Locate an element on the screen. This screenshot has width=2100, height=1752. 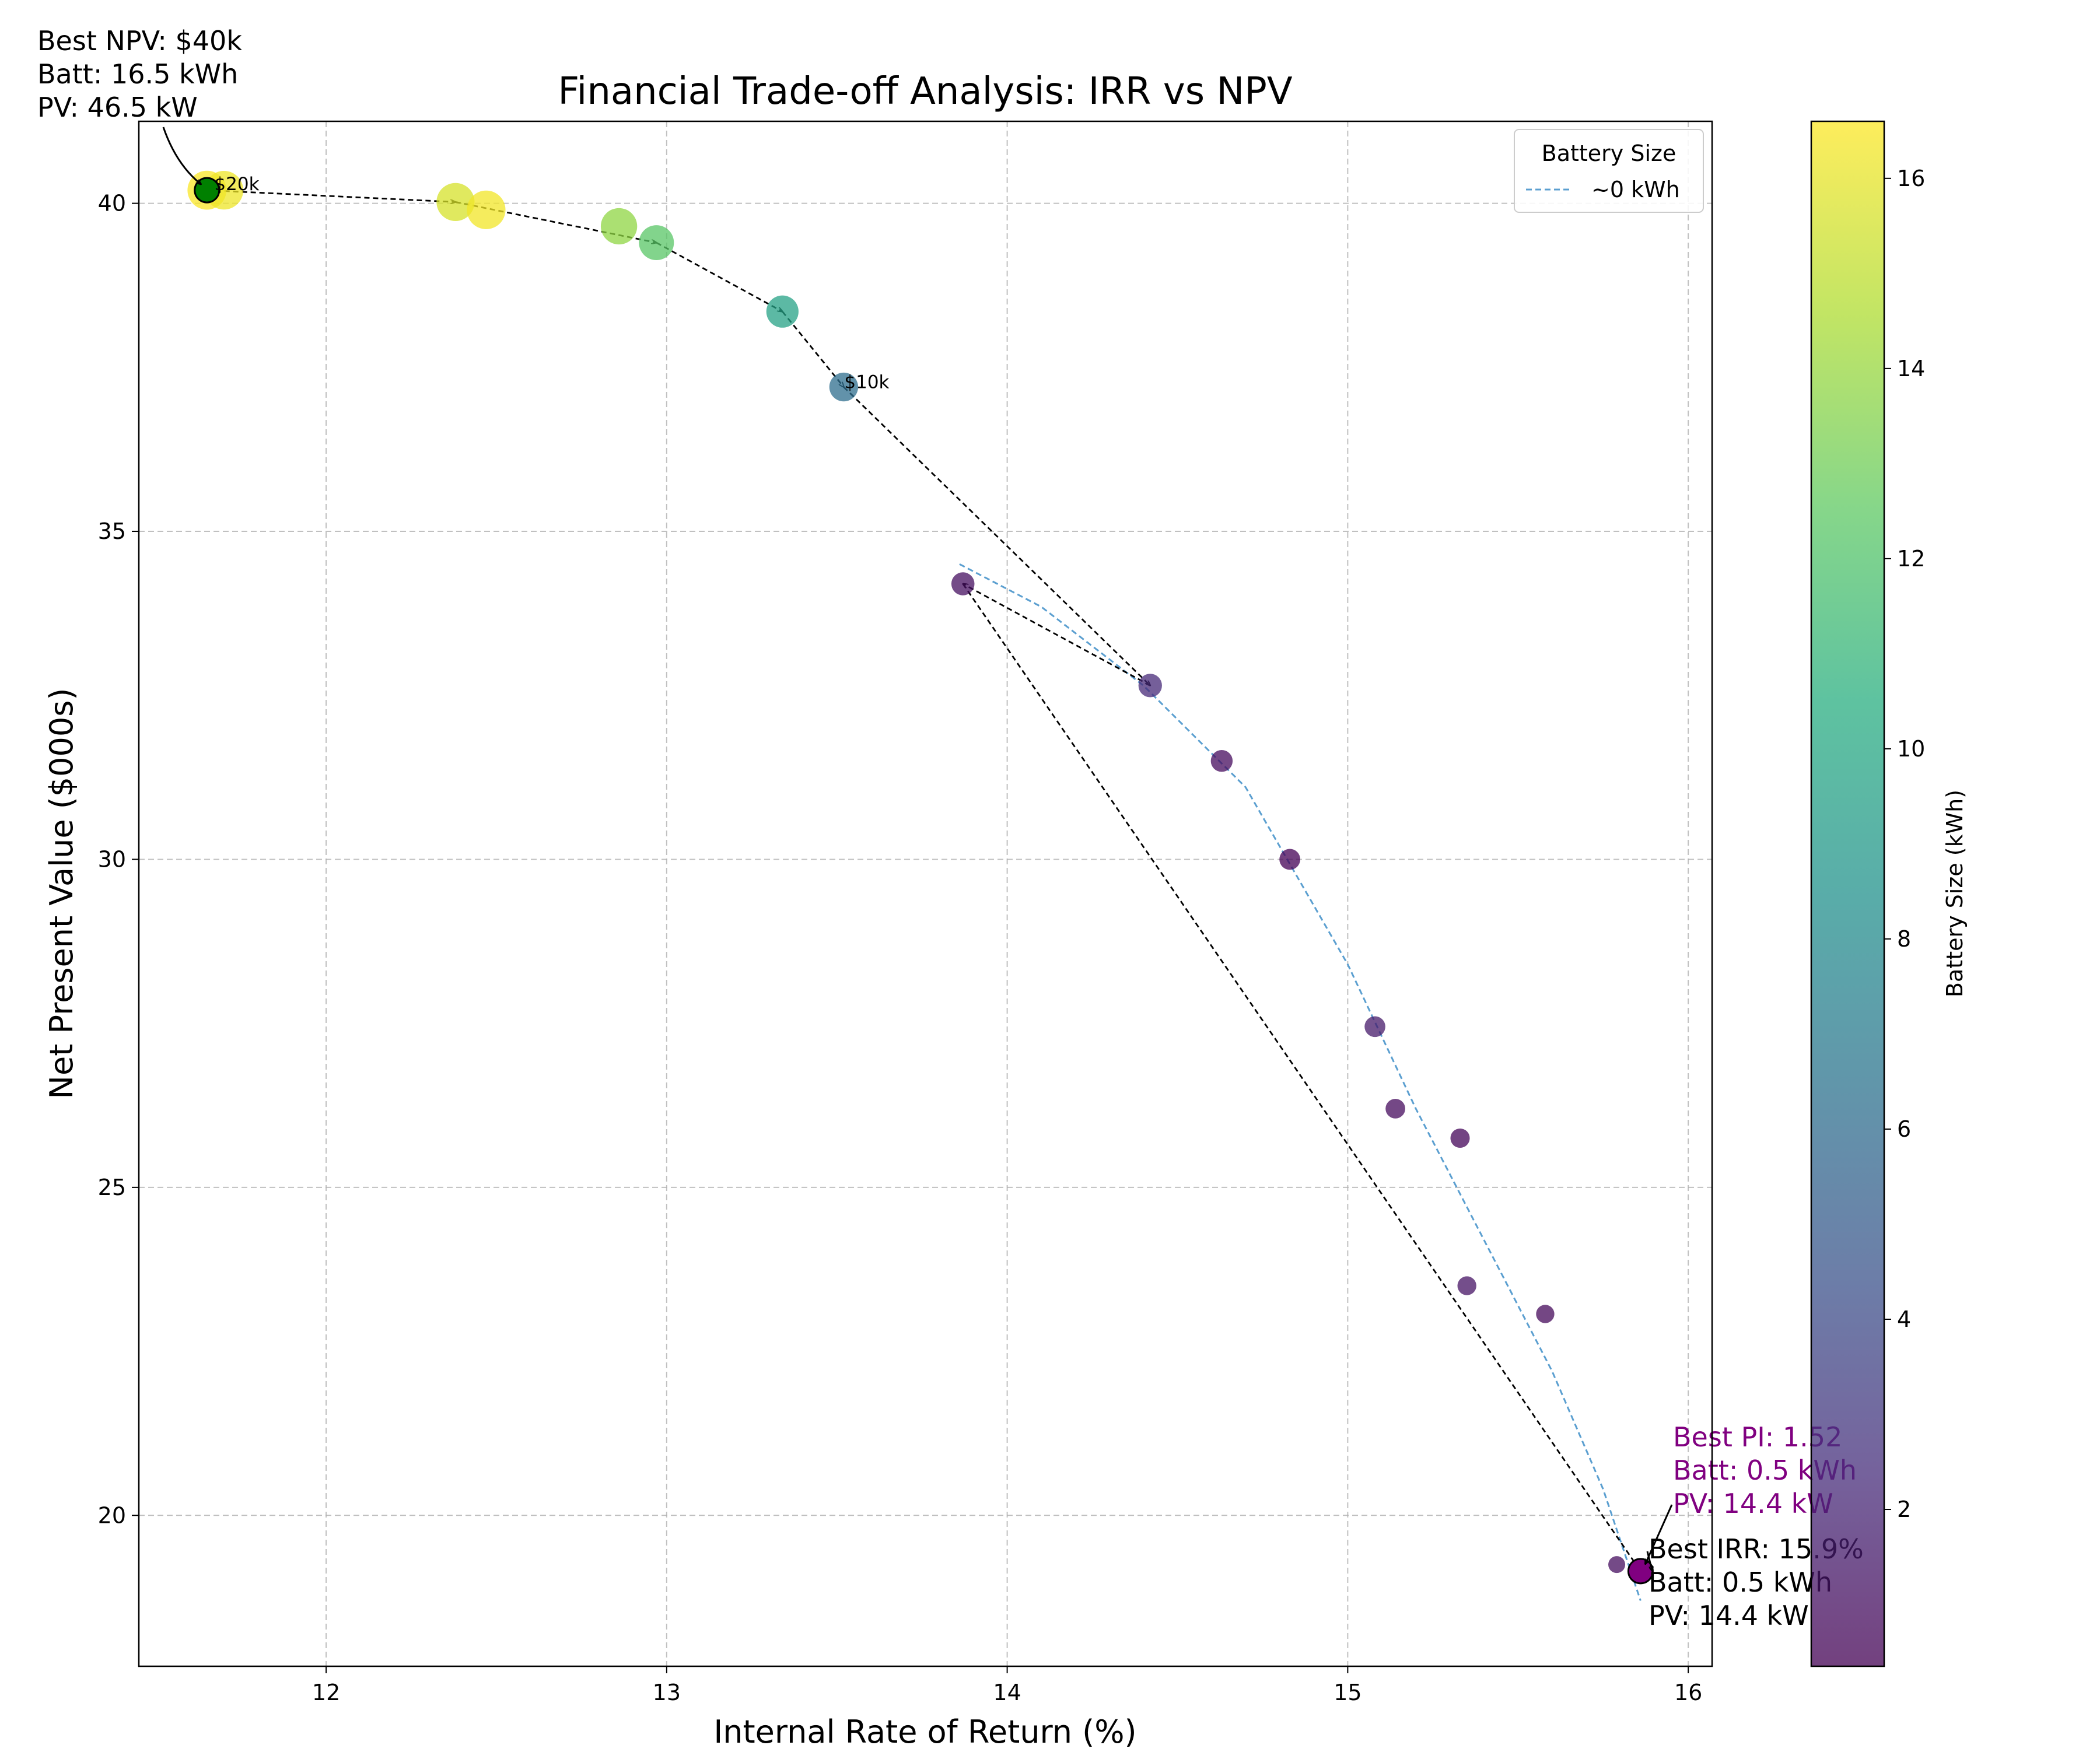
colorbar-tick-label: 16 is located at coordinates (1911, 178).